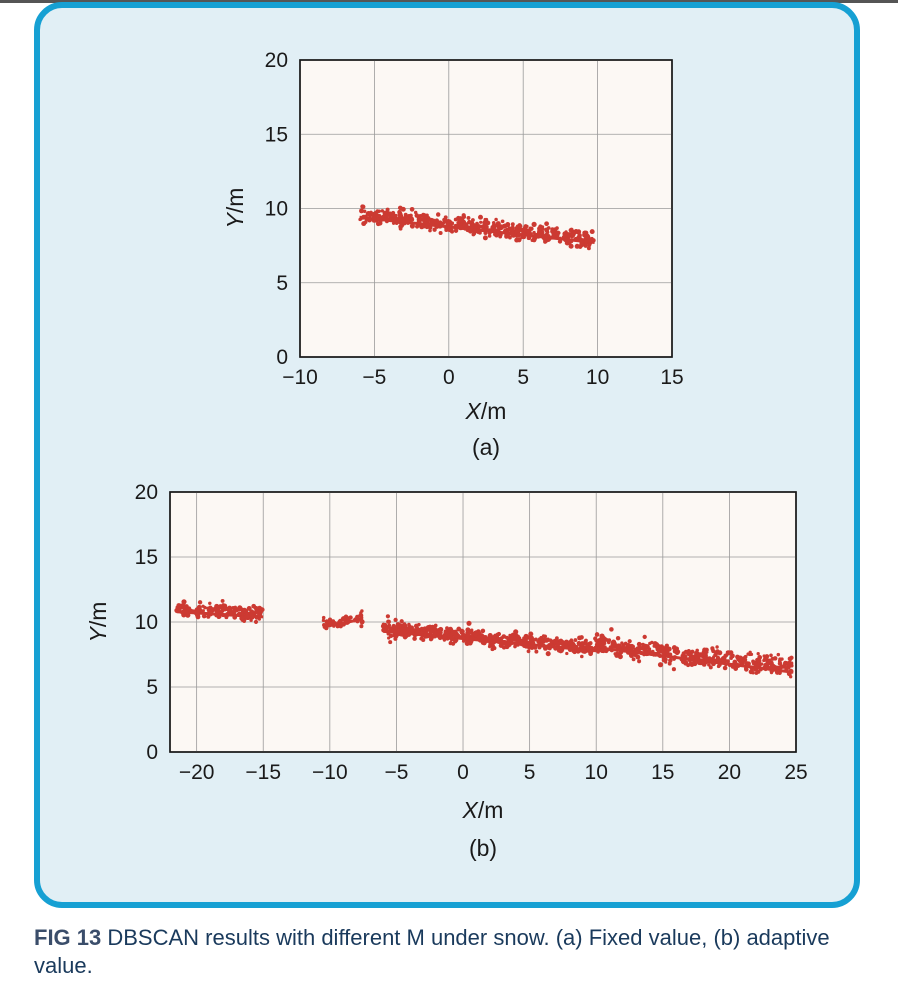  I want to click on x-tick-label: −15, so click(263, 772).